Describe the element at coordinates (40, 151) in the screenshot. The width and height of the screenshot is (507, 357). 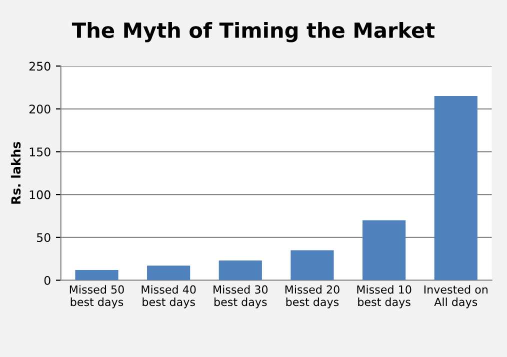
I see `y-tick-label: 150` at that location.